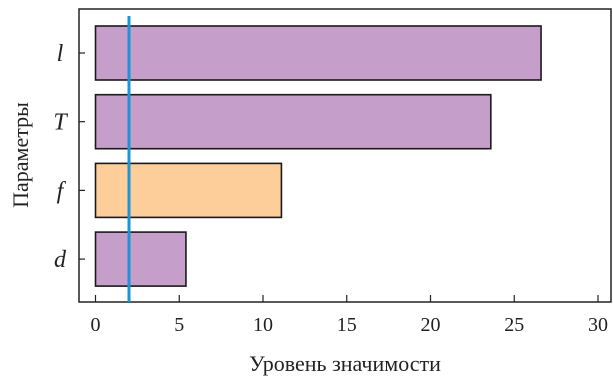 The width and height of the screenshot is (613, 378). I want to click on x-tick-label-10: 10, so click(263, 325).